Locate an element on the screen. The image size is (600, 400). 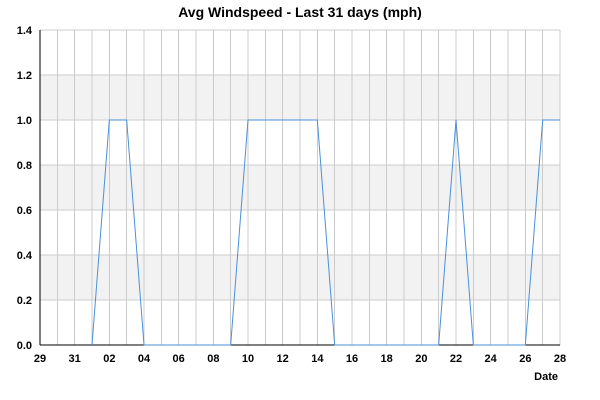
x-tick-label: 14 is located at coordinates (317, 359).